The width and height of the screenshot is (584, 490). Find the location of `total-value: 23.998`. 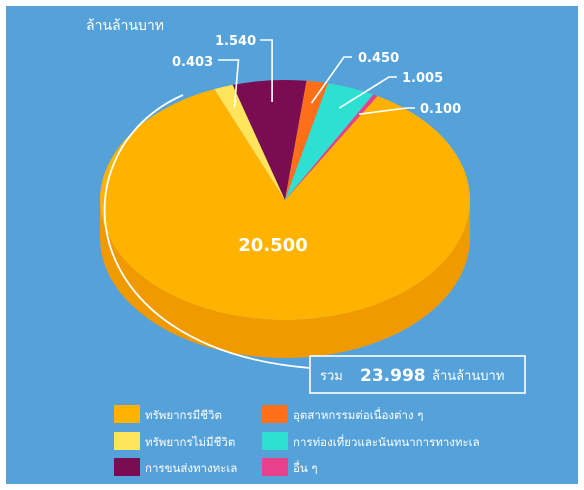

total-value: 23.998 is located at coordinates (393, 376).